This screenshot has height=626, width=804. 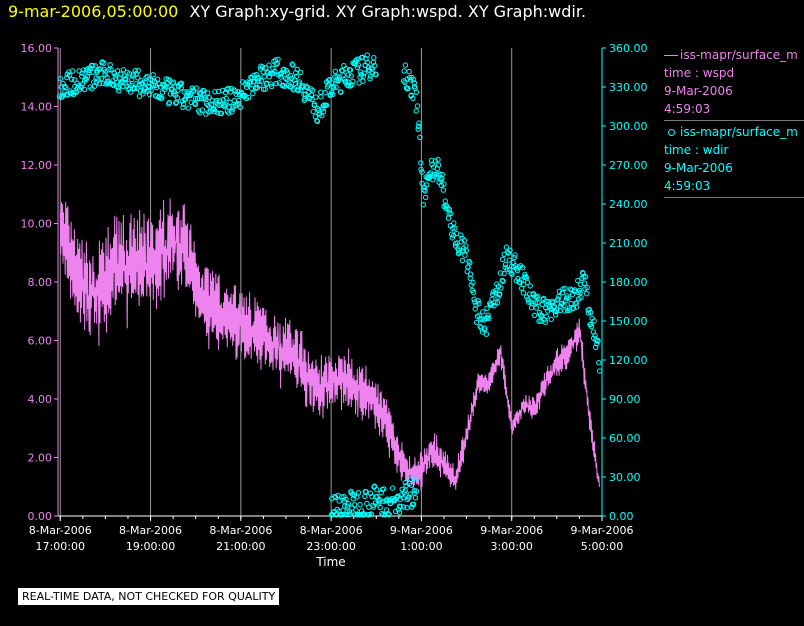 What do you see at coordinates (40, 282) in the screenshot?
I see `left-tick-label: 8.00` at bounding box center [40, 282].